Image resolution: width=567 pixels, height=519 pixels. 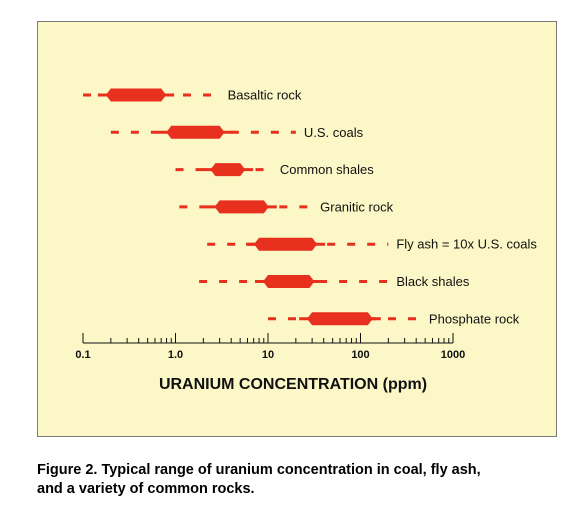 I want to click on tick-label: 1.0, so click(x=175, y=355).